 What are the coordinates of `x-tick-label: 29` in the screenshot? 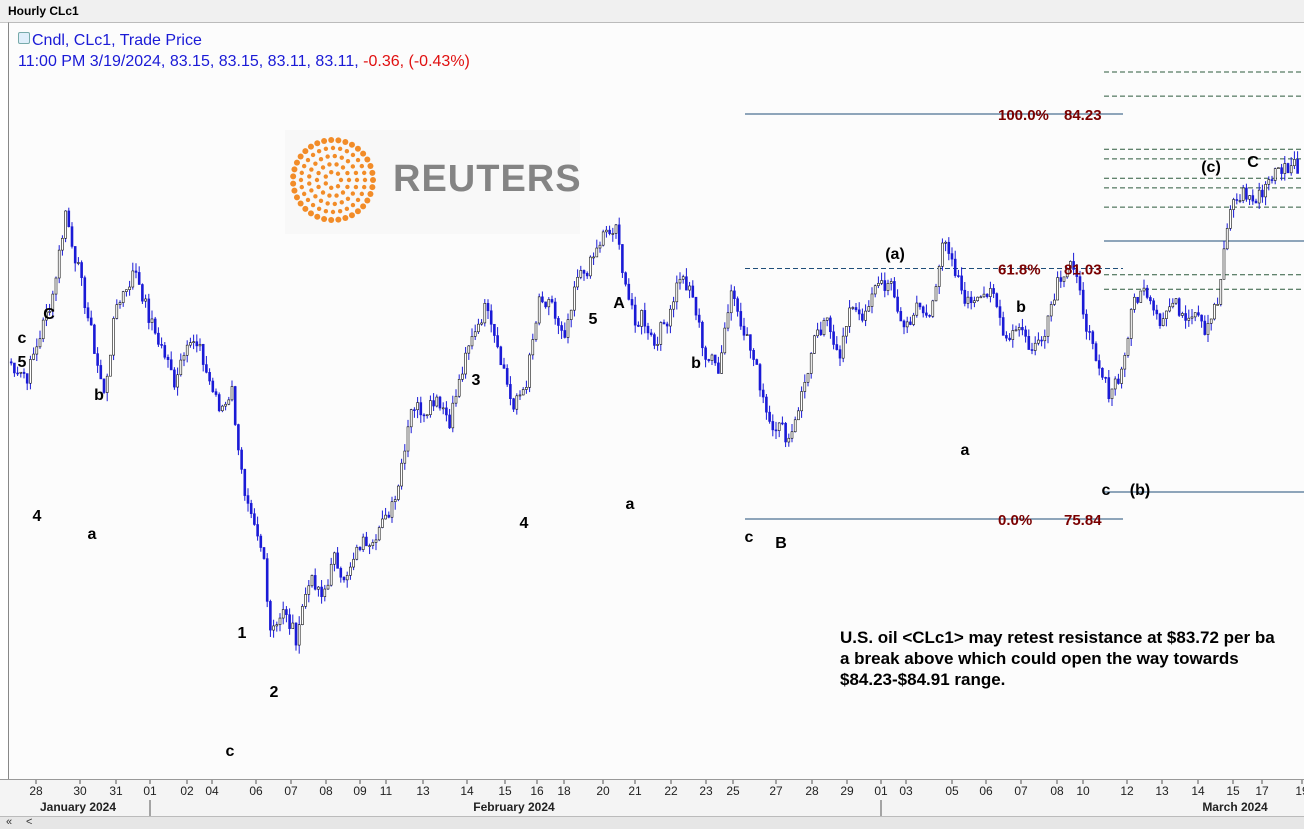 It's located at (847, 791).